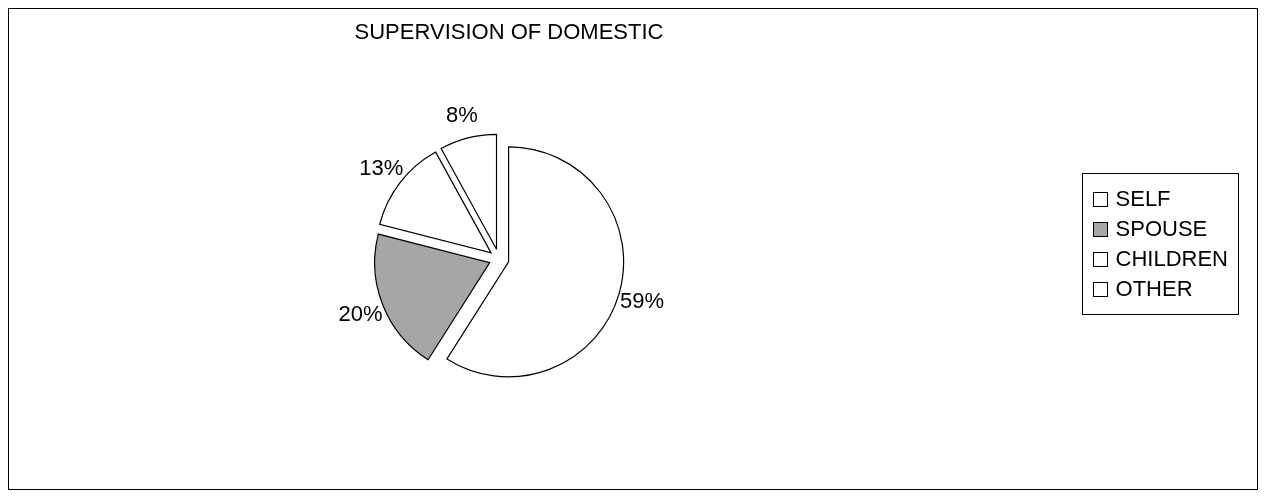 Image resolution: width=1267 pixels, height=500 pixels. What do you see at coordinates (1171, 259) in the screenshot?
I see `legend-label: CHILDREN` at bounding box center [1171, 259].